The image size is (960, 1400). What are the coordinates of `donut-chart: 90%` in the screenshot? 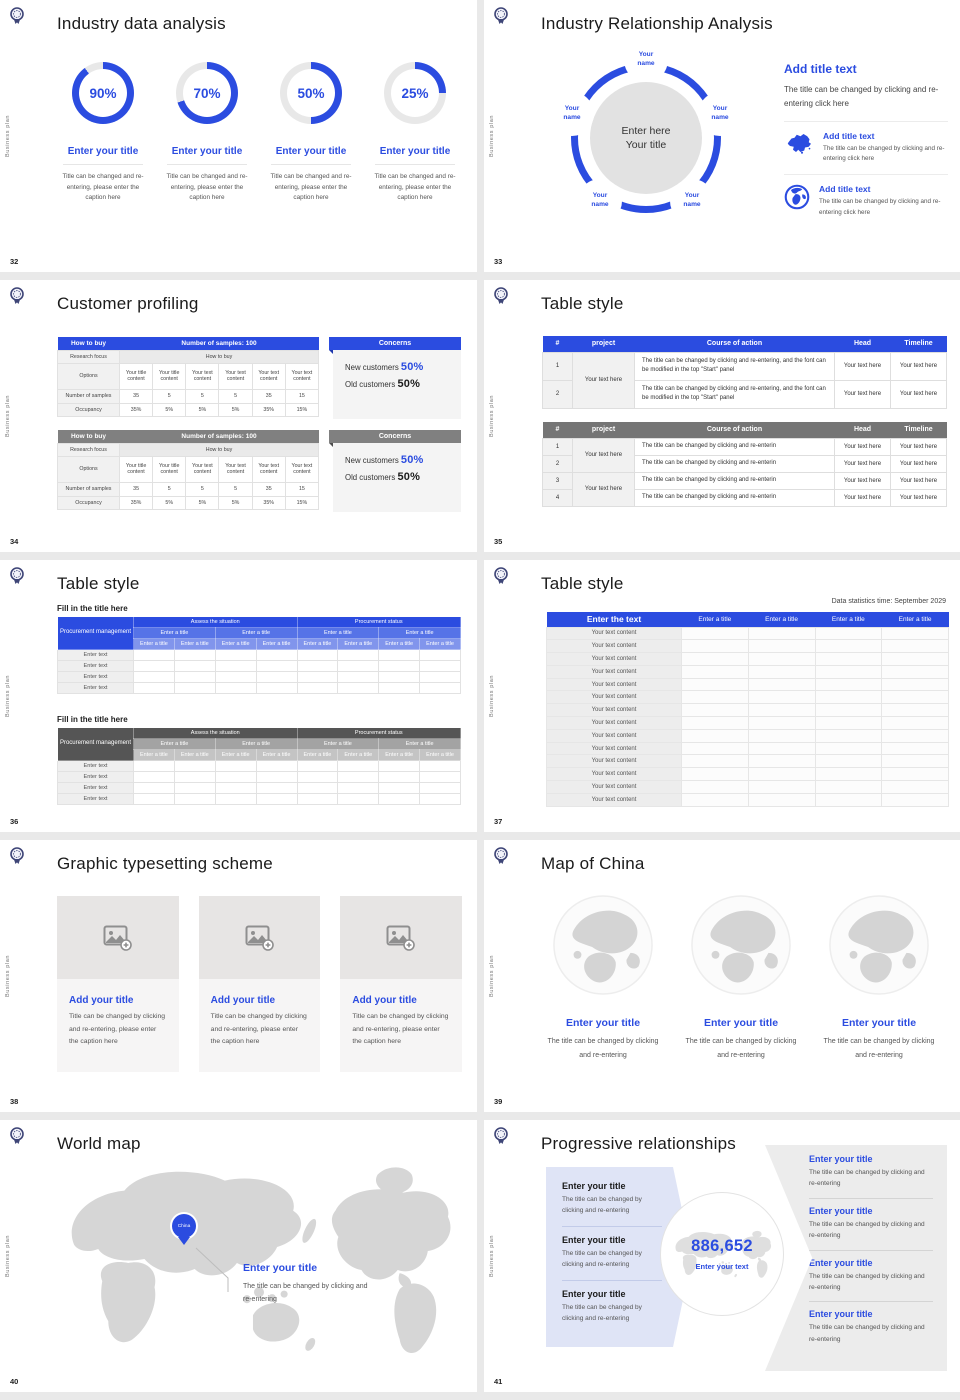 It's located at (103, 93).